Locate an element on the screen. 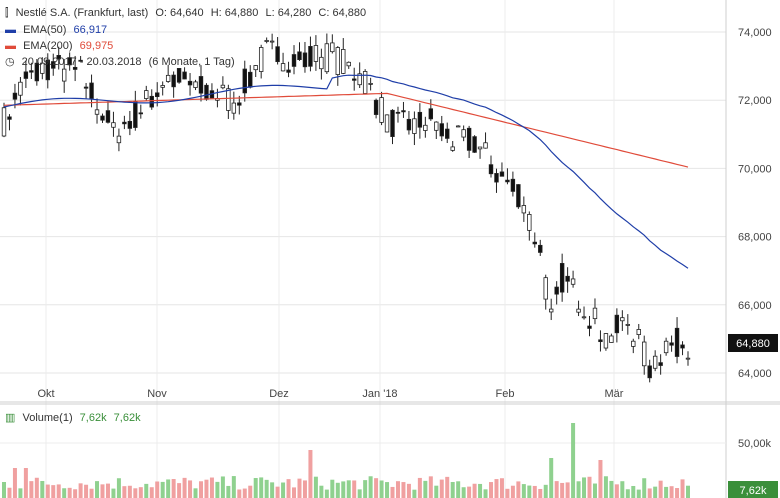  last-price-label: 64,880 is located at coordinates (753, 344).